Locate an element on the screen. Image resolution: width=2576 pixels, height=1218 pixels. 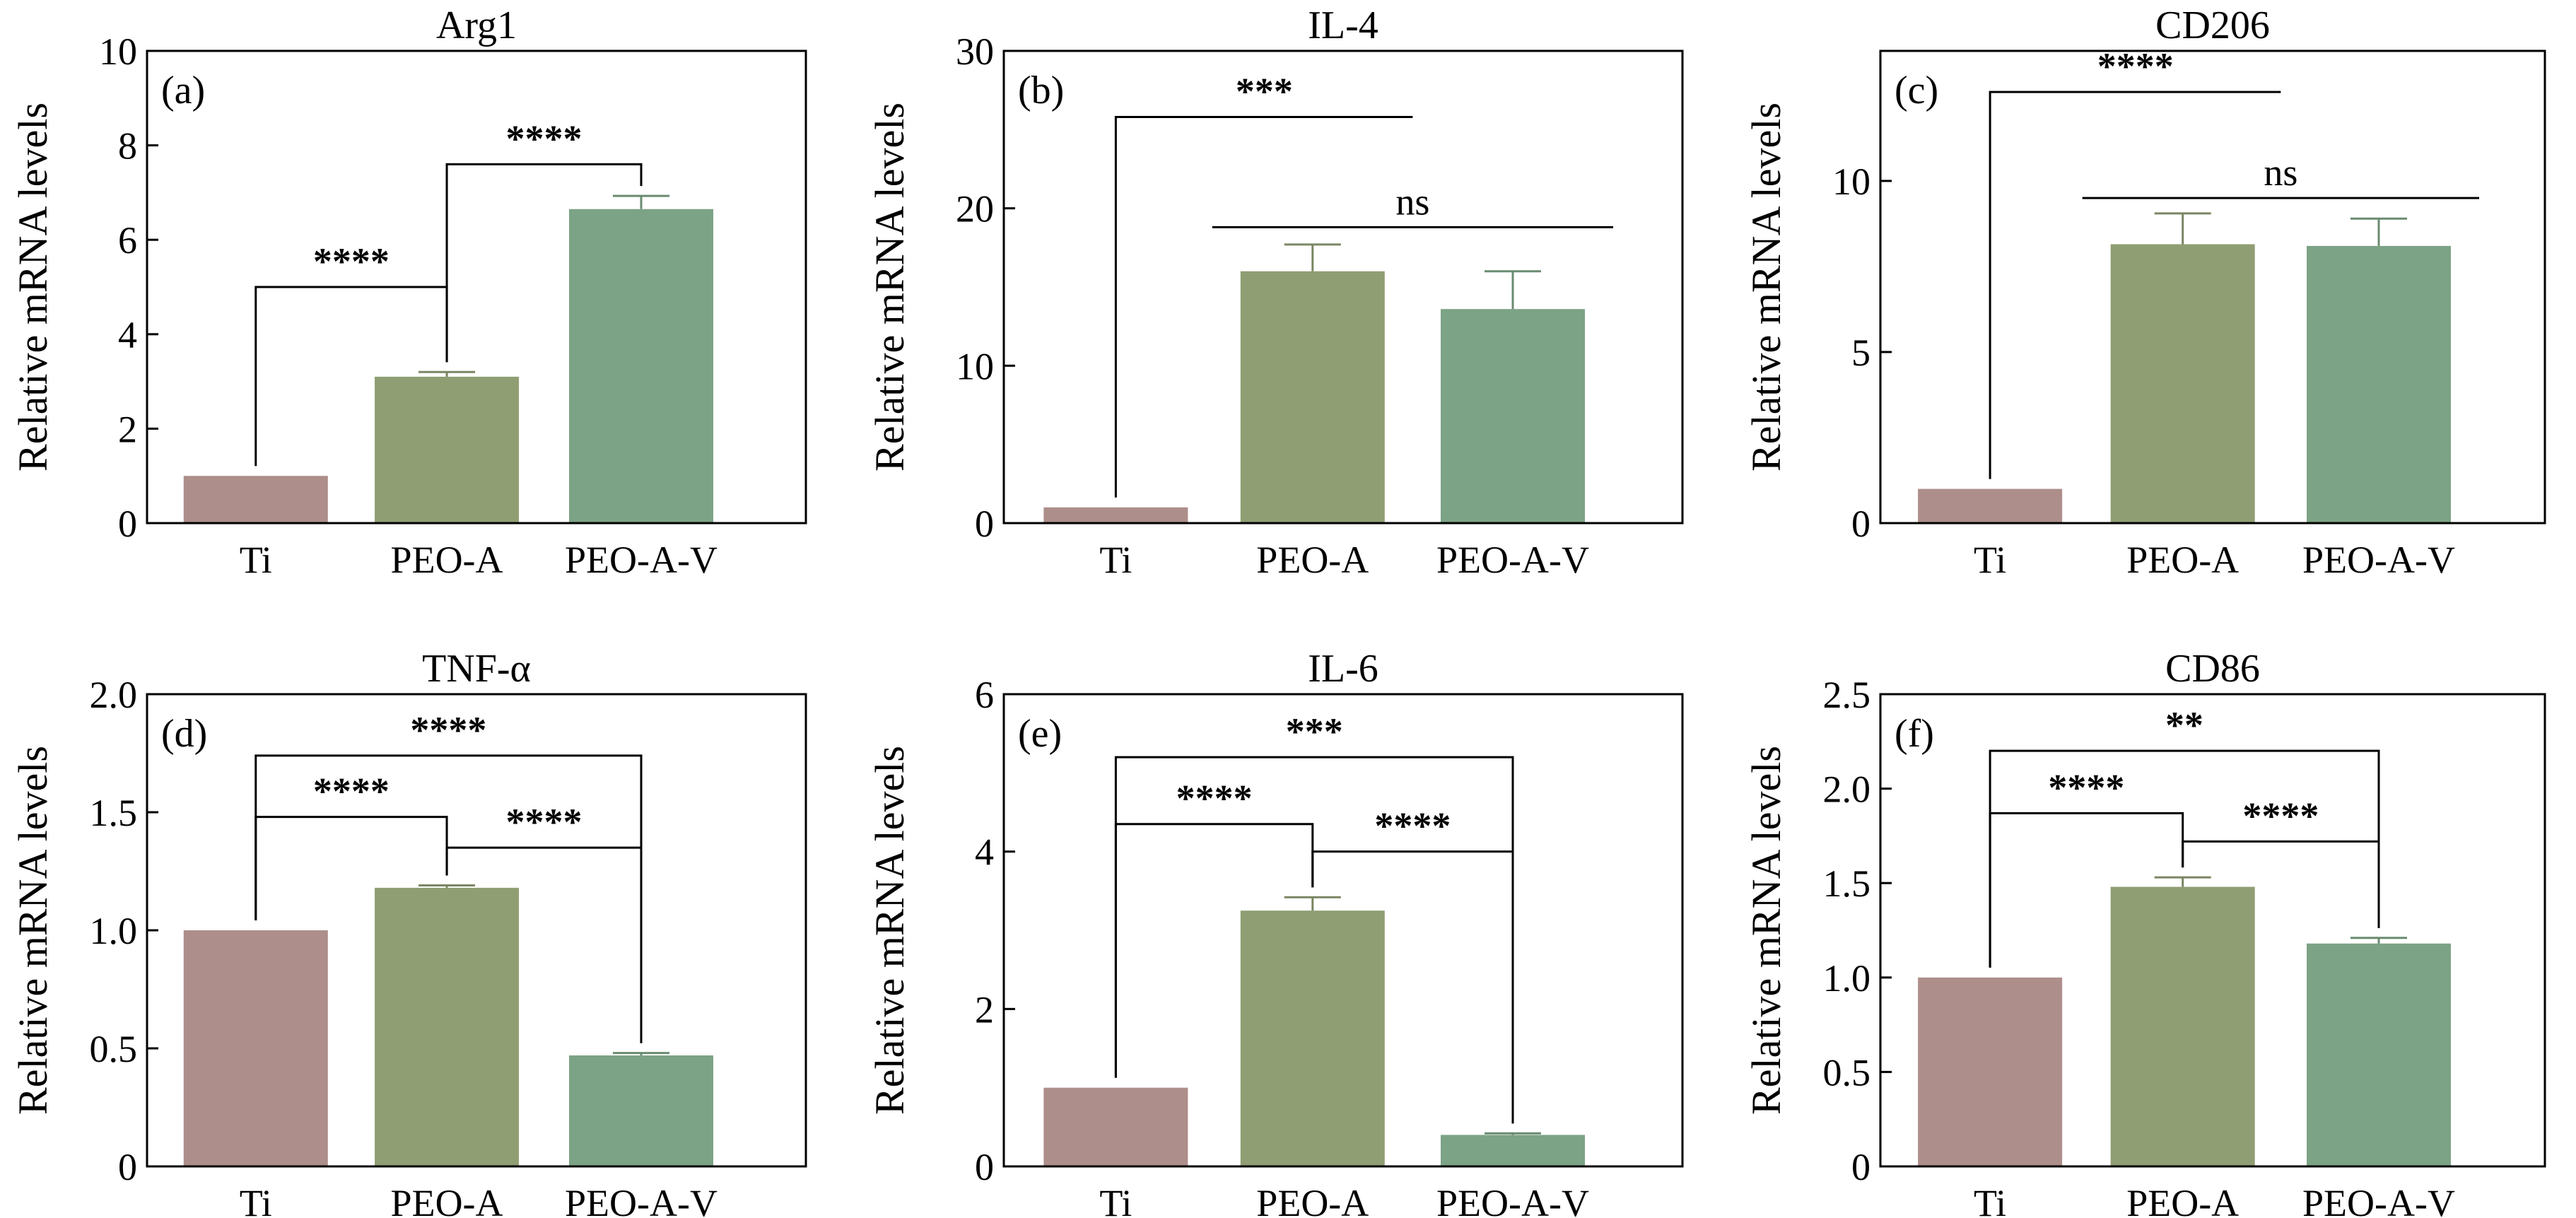
panel-label: (d) is located at coordinates (184, 734).